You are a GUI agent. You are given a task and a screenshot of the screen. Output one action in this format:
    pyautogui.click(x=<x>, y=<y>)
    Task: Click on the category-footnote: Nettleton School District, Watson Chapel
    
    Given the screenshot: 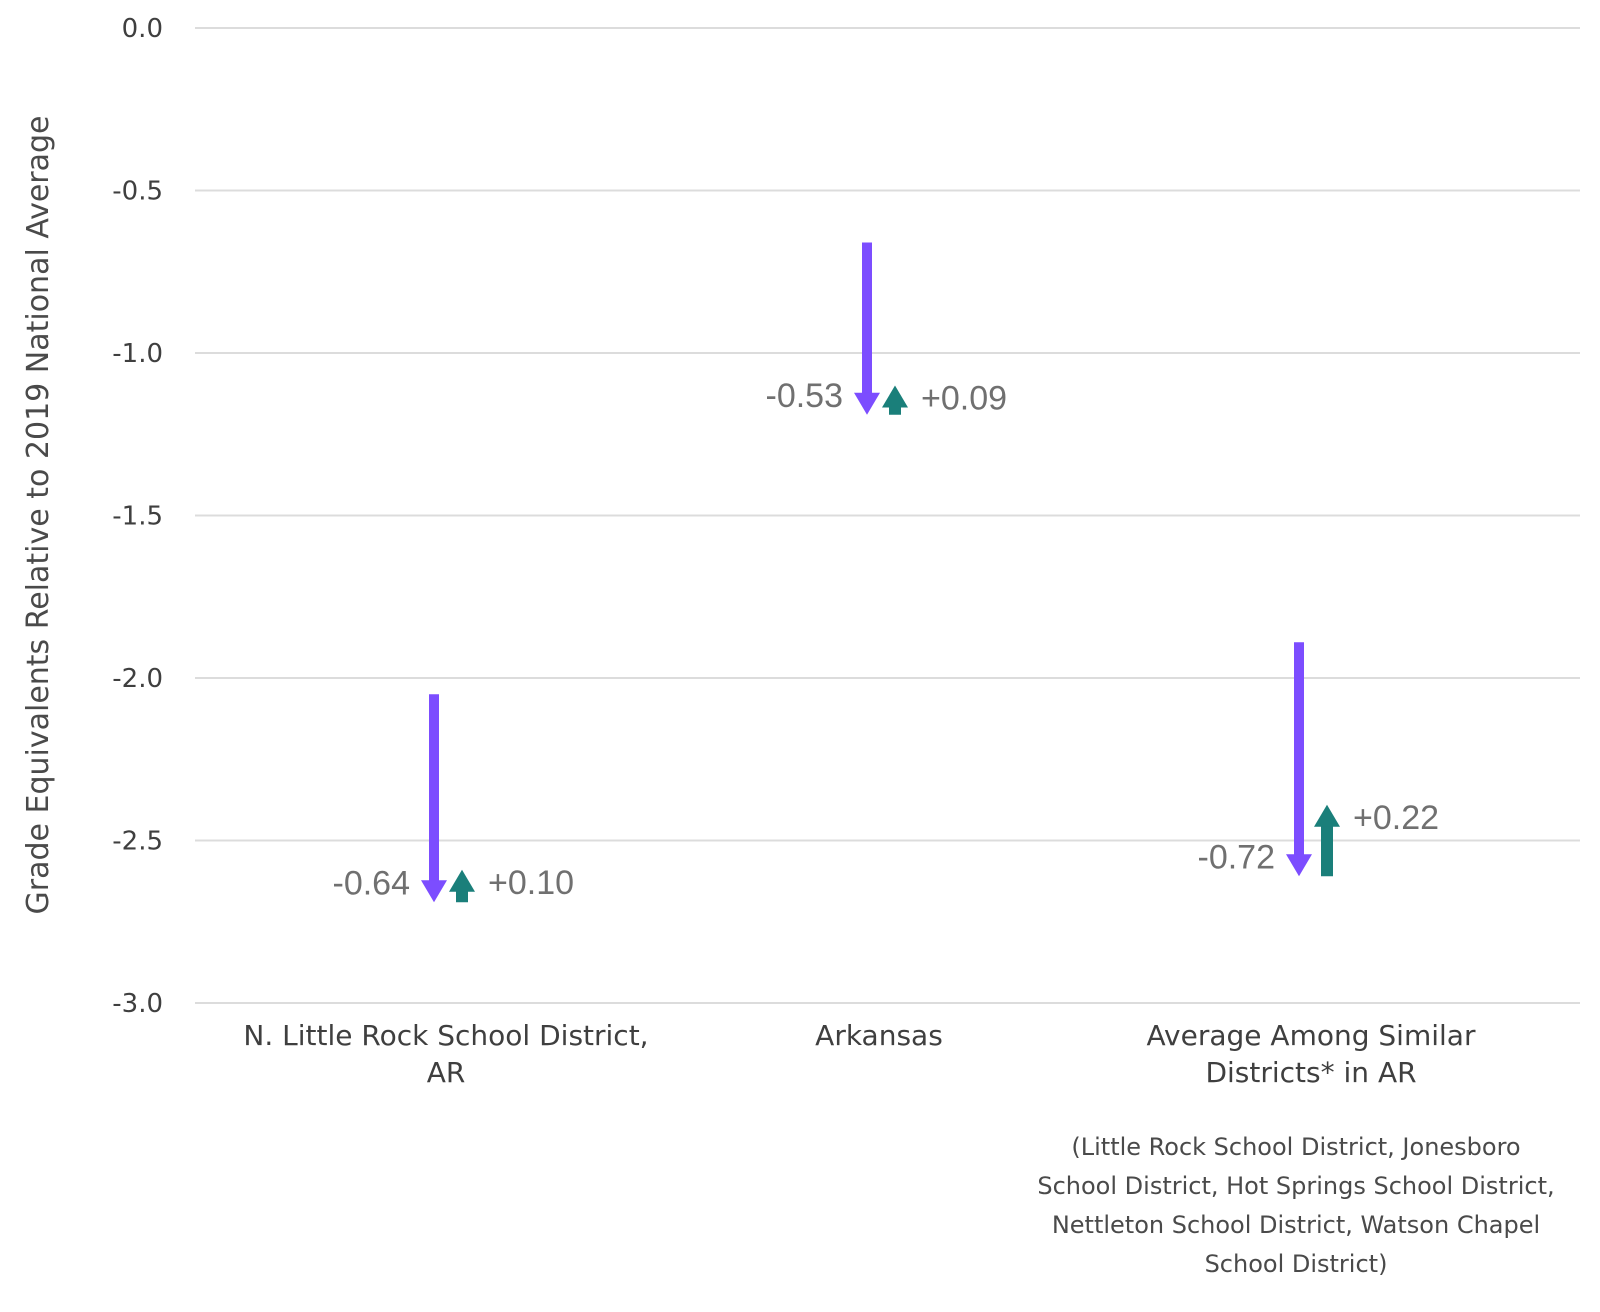 What is the action you would take?
    pyautogui.click(x=1296, y=1225)
    